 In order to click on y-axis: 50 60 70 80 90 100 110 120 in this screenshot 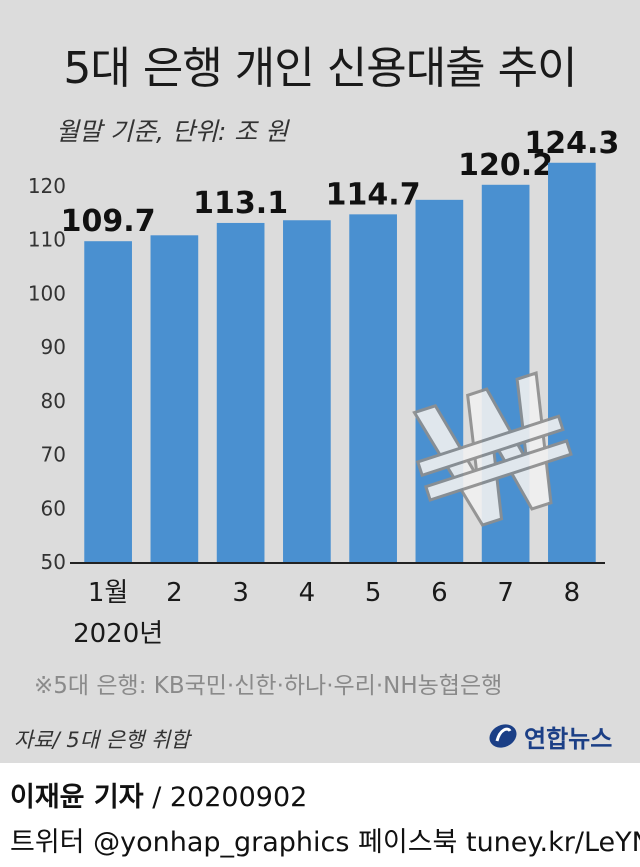, I will do `click(47, 374)`.